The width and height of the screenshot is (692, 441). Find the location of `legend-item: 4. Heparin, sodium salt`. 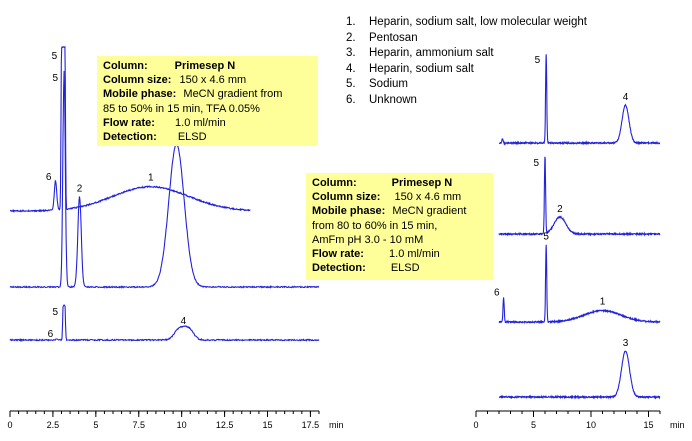

legend-item: 4. Heparin, sodium salt is located at coordinates (410, 68).